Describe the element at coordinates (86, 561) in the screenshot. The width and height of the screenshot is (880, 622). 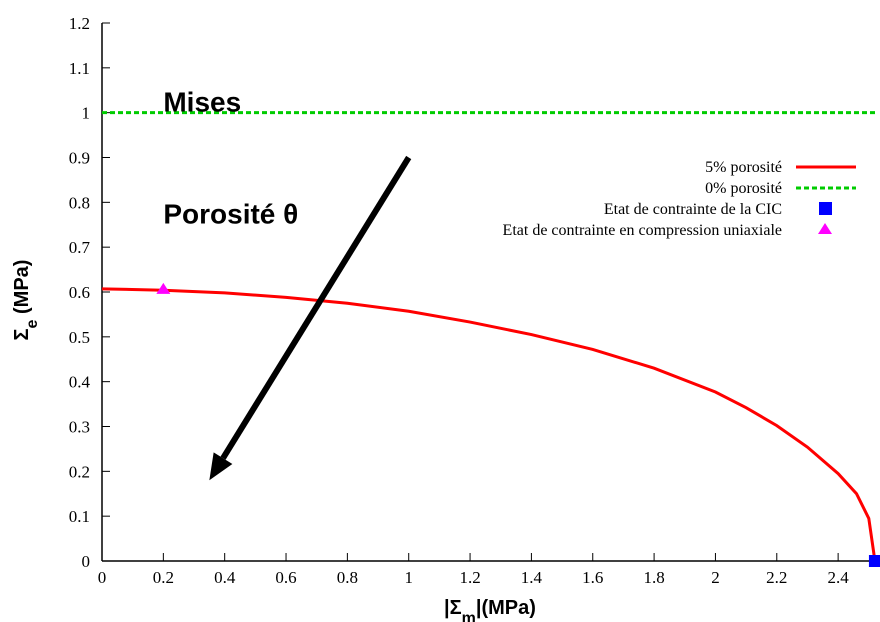
I see `y-tick-label: 0` at that location.